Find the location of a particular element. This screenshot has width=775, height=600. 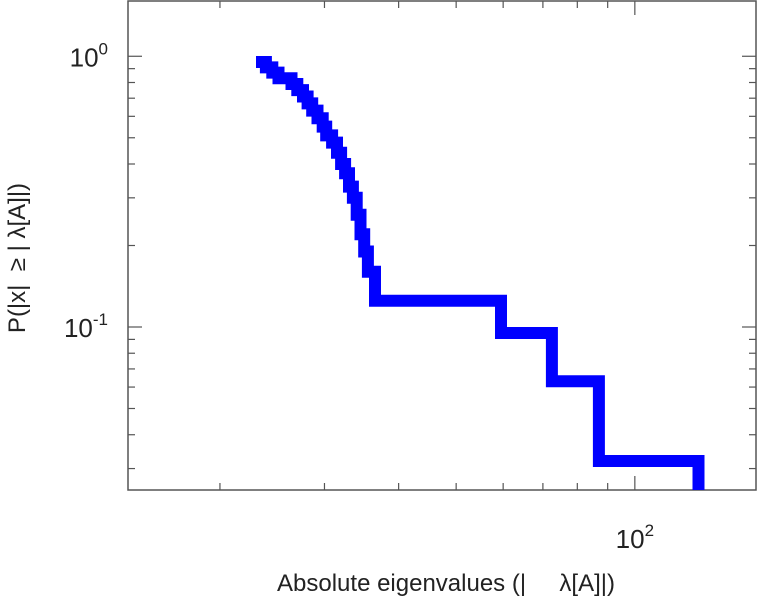

y-axis-title: P(|x| ≥ | λ[A]|) is located at coordinates (17, 258).